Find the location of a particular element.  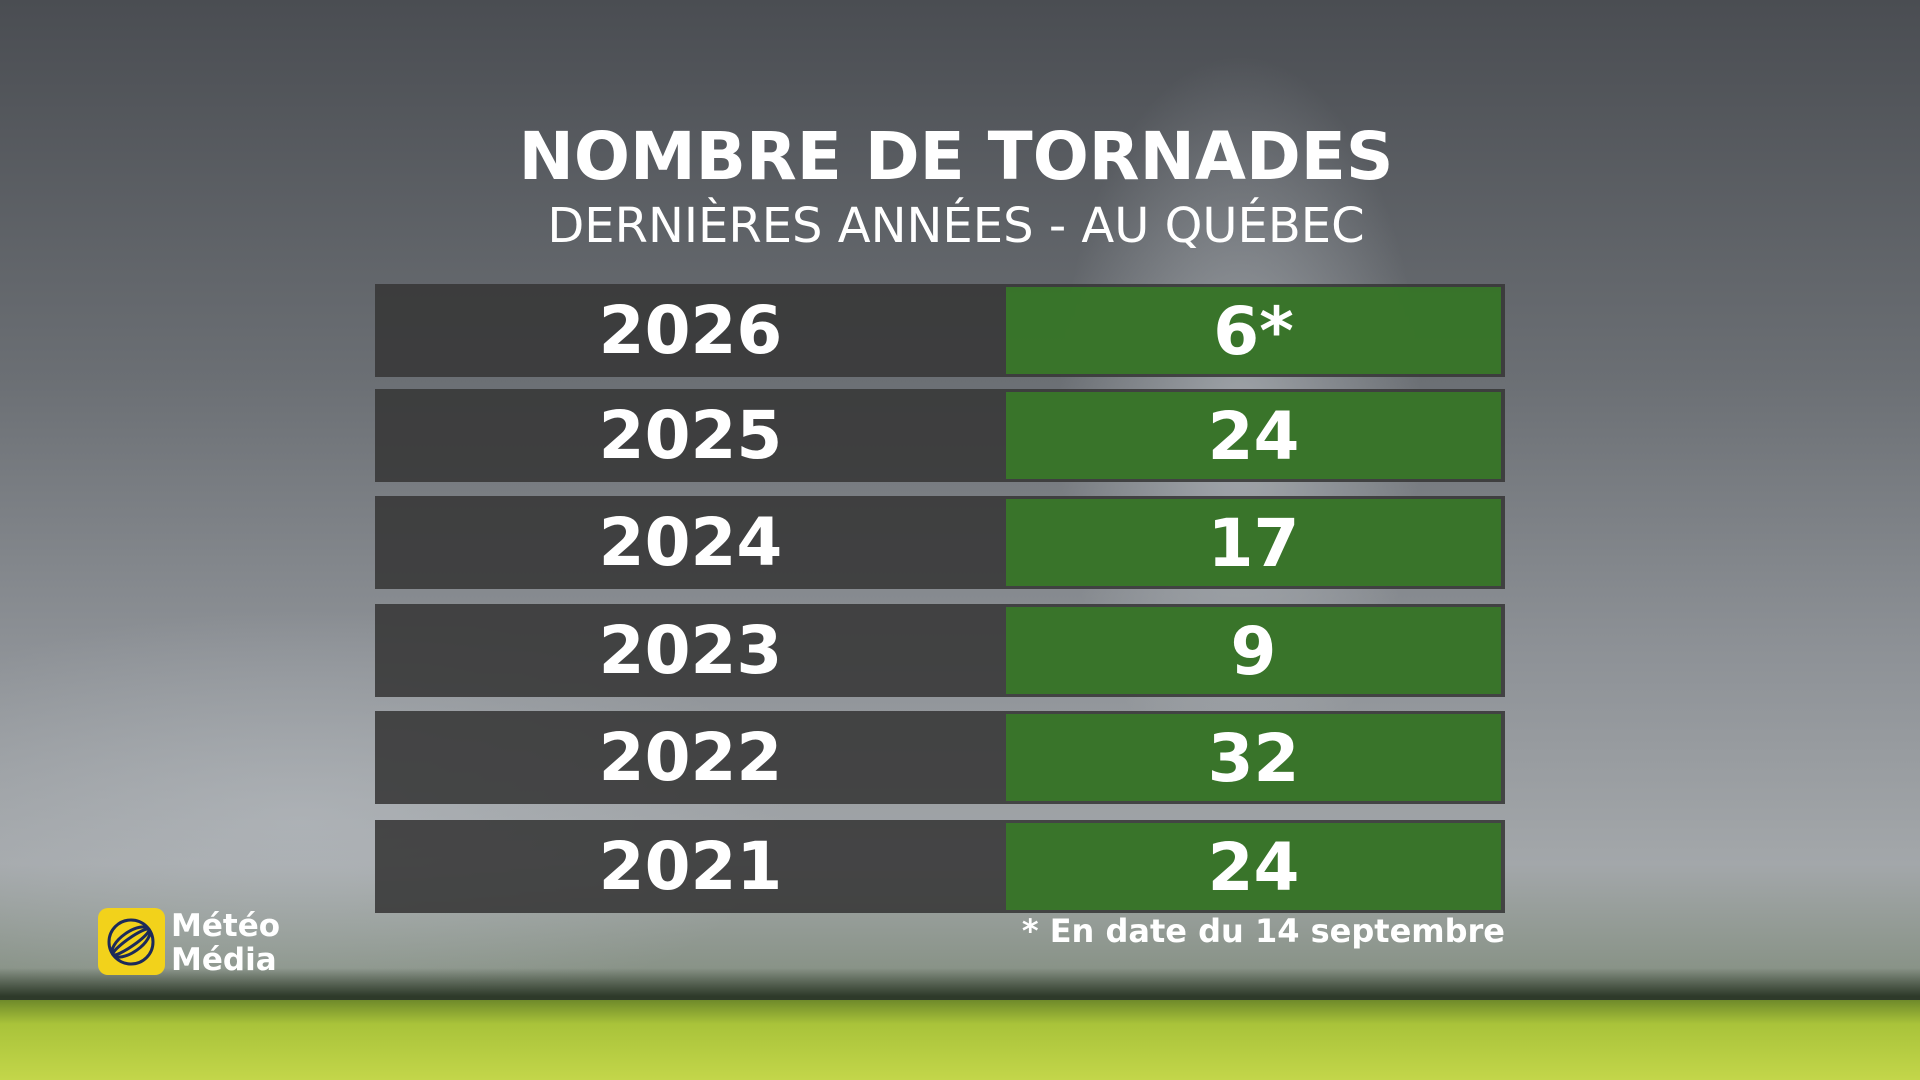

table-row: 2024 17 is located at coordinates (940, 542).